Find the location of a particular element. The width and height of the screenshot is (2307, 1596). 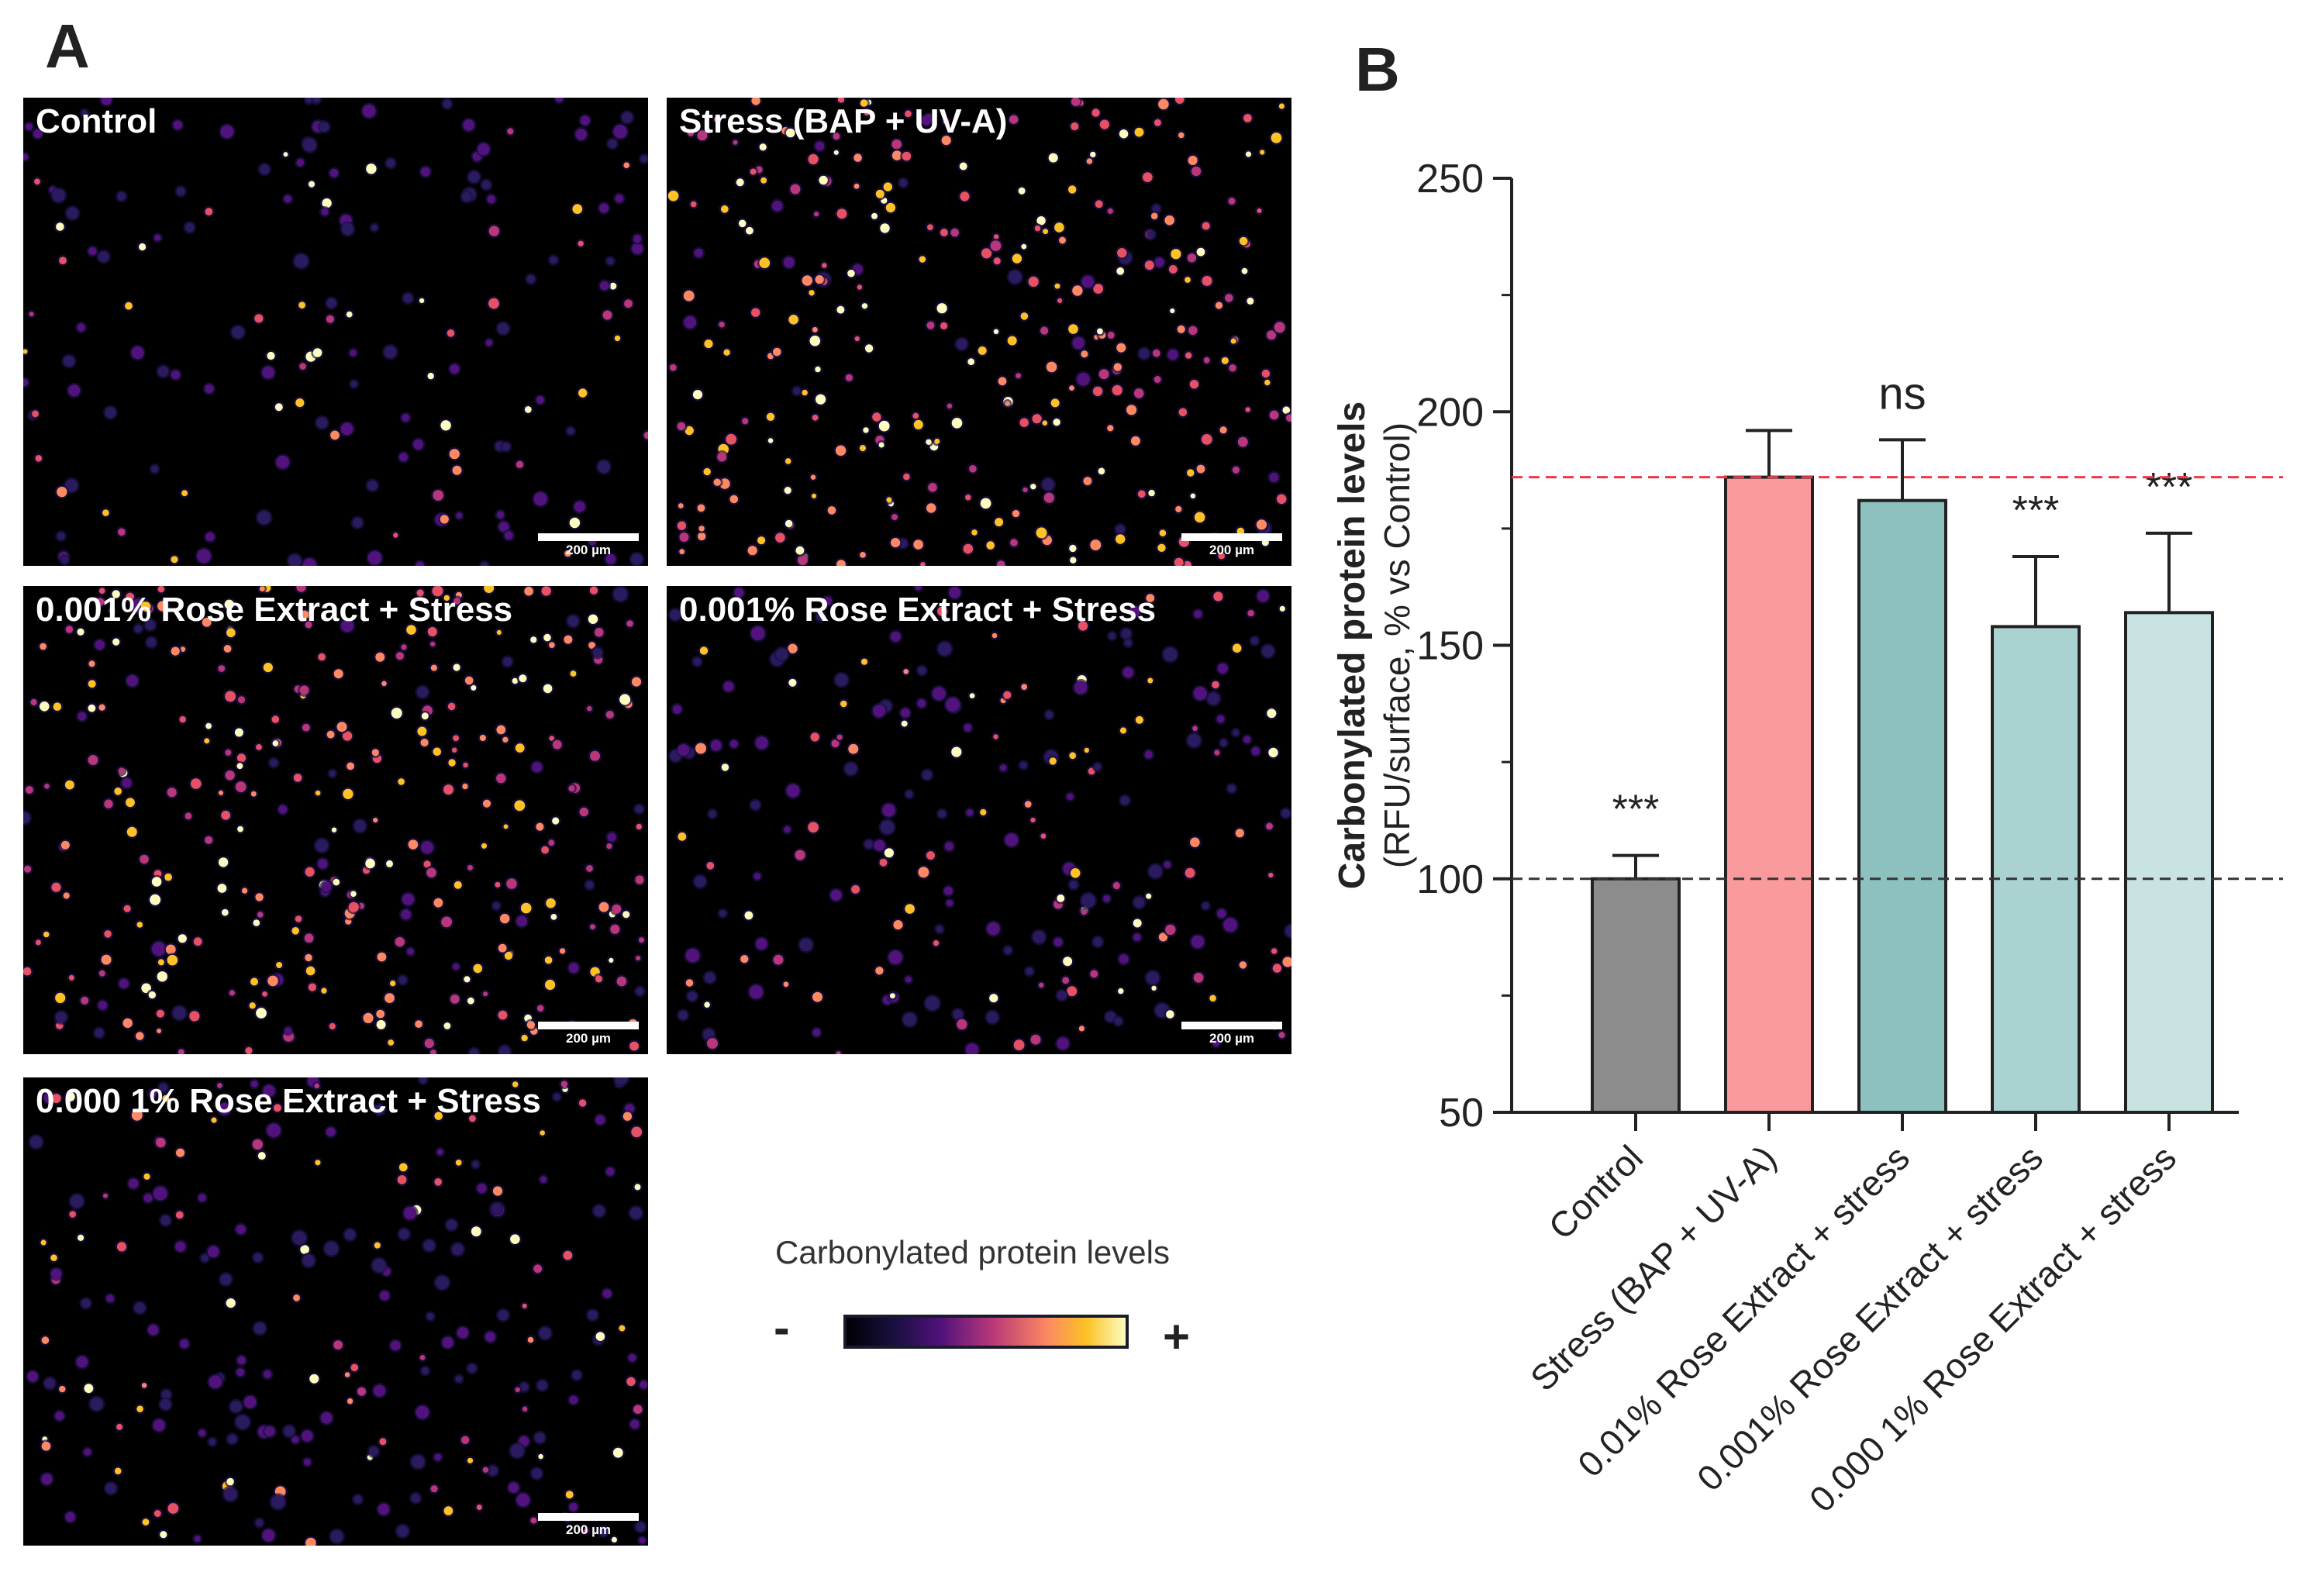

bar is located at coordinates (1902, 806).